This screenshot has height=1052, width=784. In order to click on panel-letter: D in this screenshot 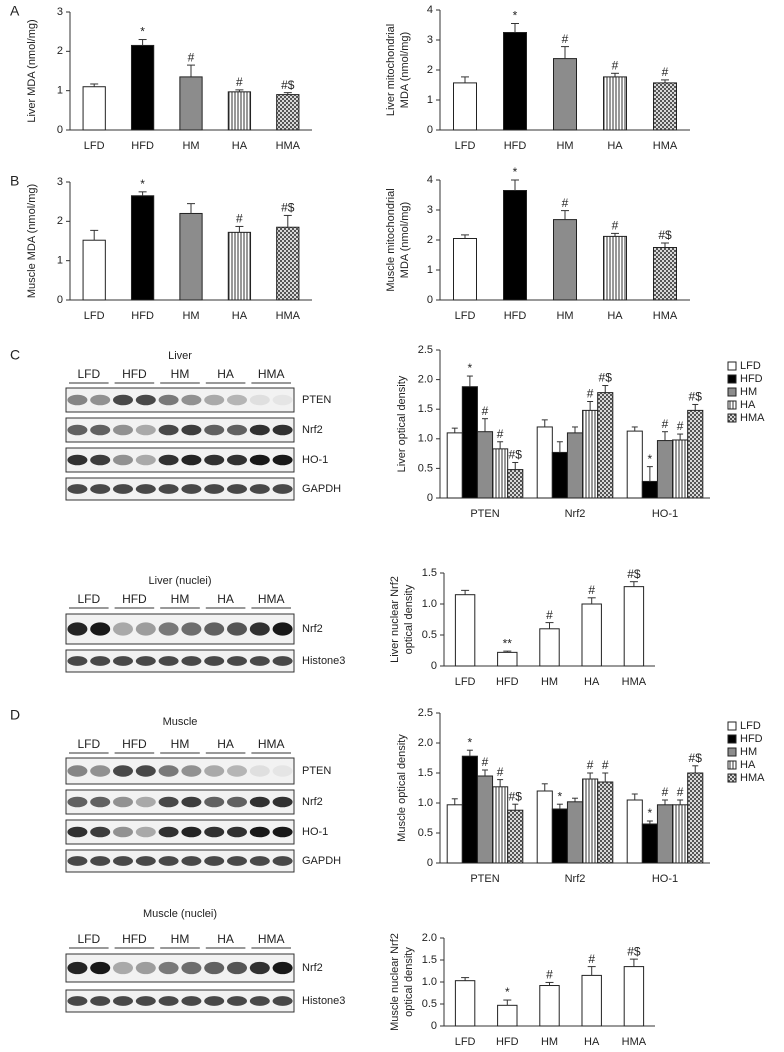, I will do `click(15, 715)`.